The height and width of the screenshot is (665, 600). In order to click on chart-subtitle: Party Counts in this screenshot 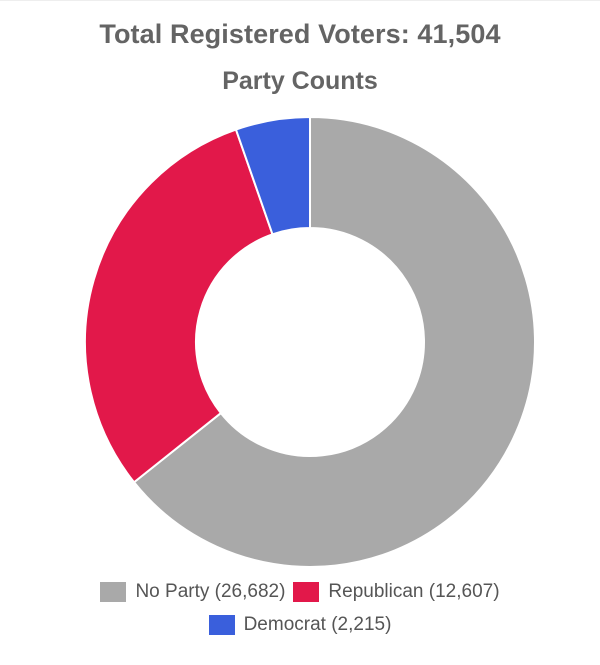, I will do `click(300, 81)`.